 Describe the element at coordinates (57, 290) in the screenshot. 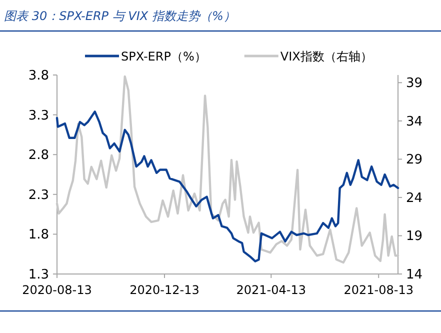

I see `x-tick-label: 2020-08-13` at that location.